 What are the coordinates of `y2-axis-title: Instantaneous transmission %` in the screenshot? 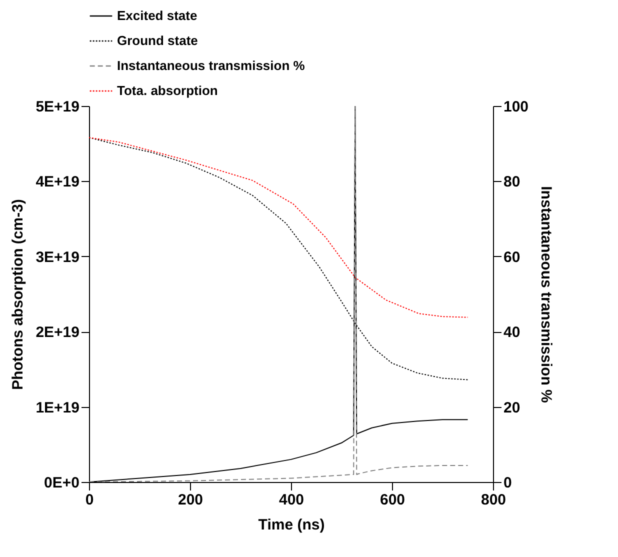 It's located at (546, 294).